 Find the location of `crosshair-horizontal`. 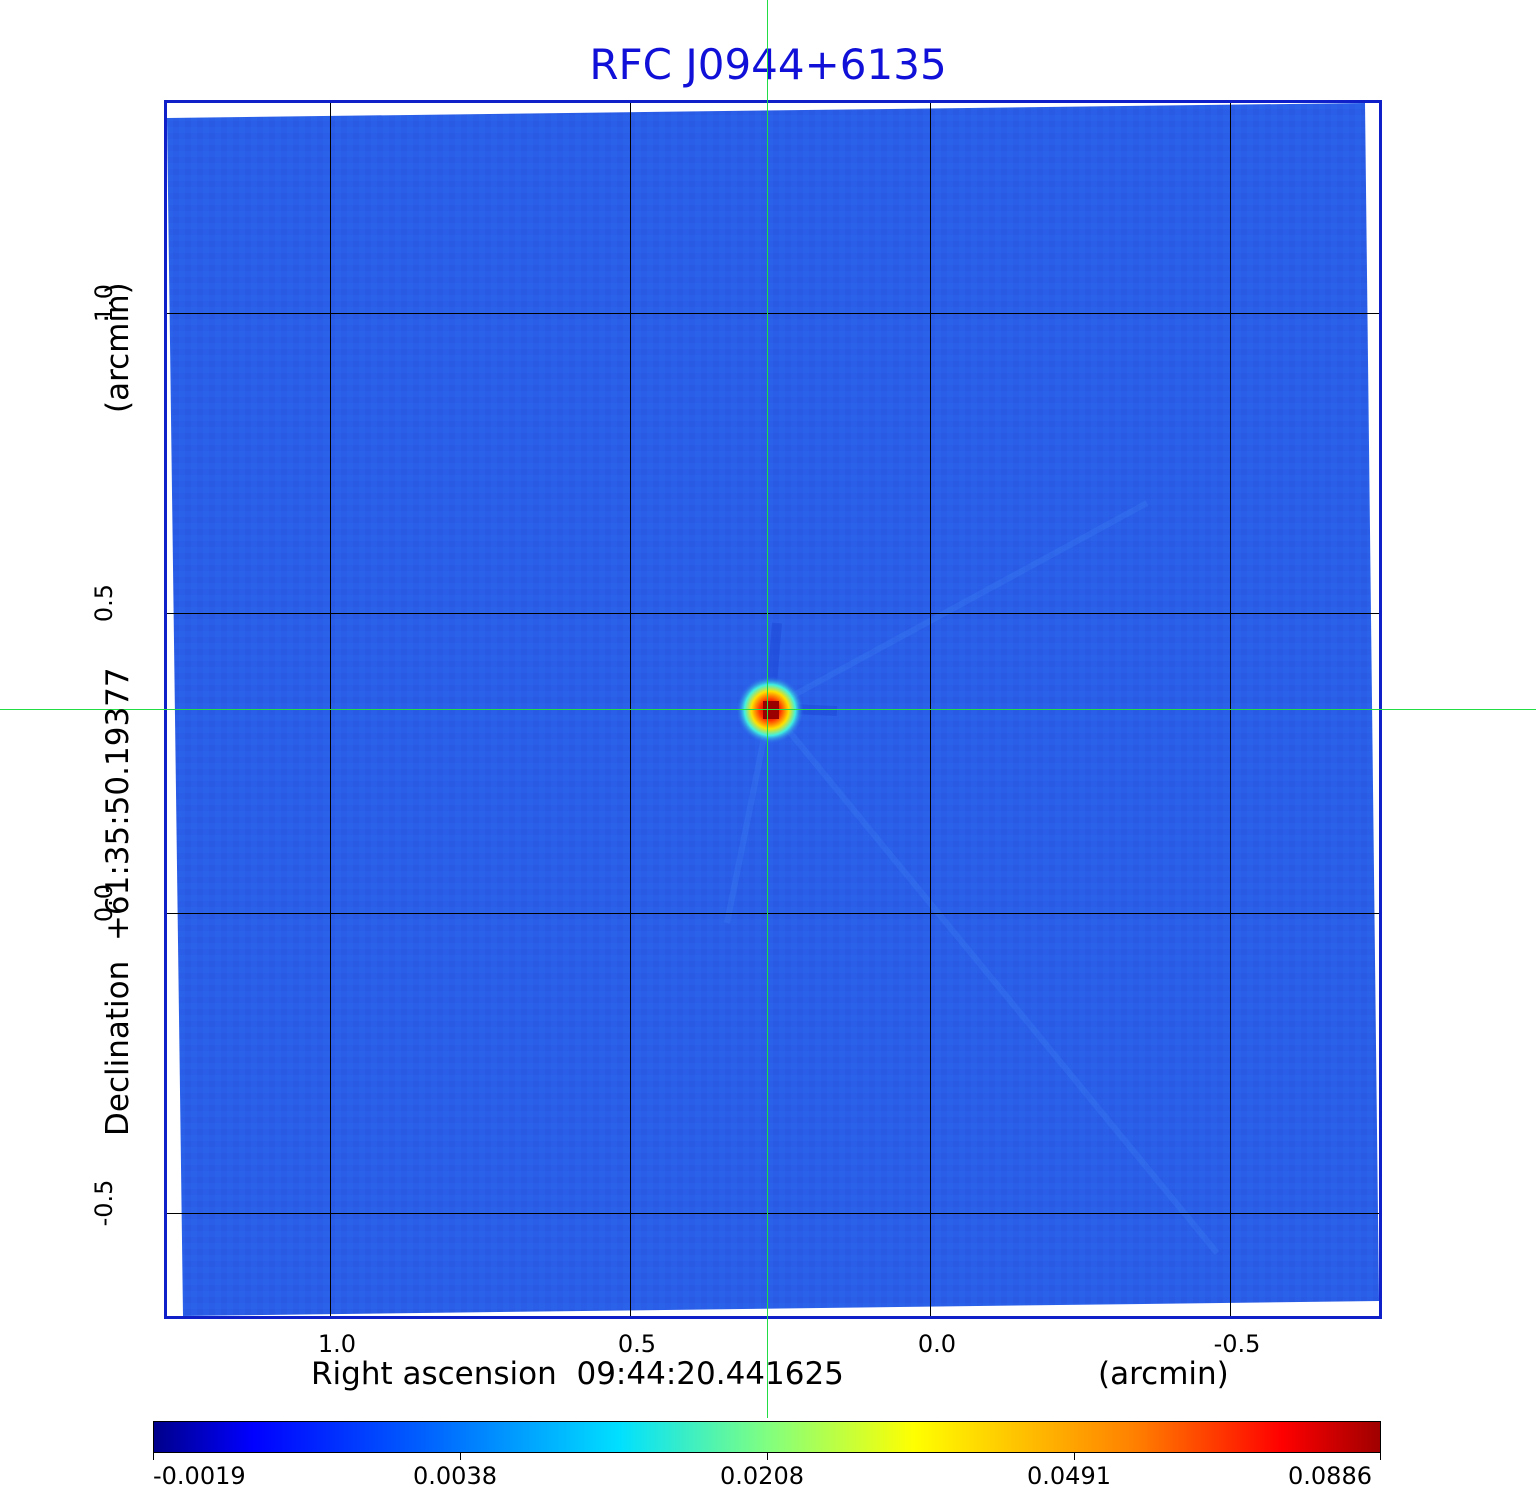

crosshair-horizontal is located at coordinates (768, 709).